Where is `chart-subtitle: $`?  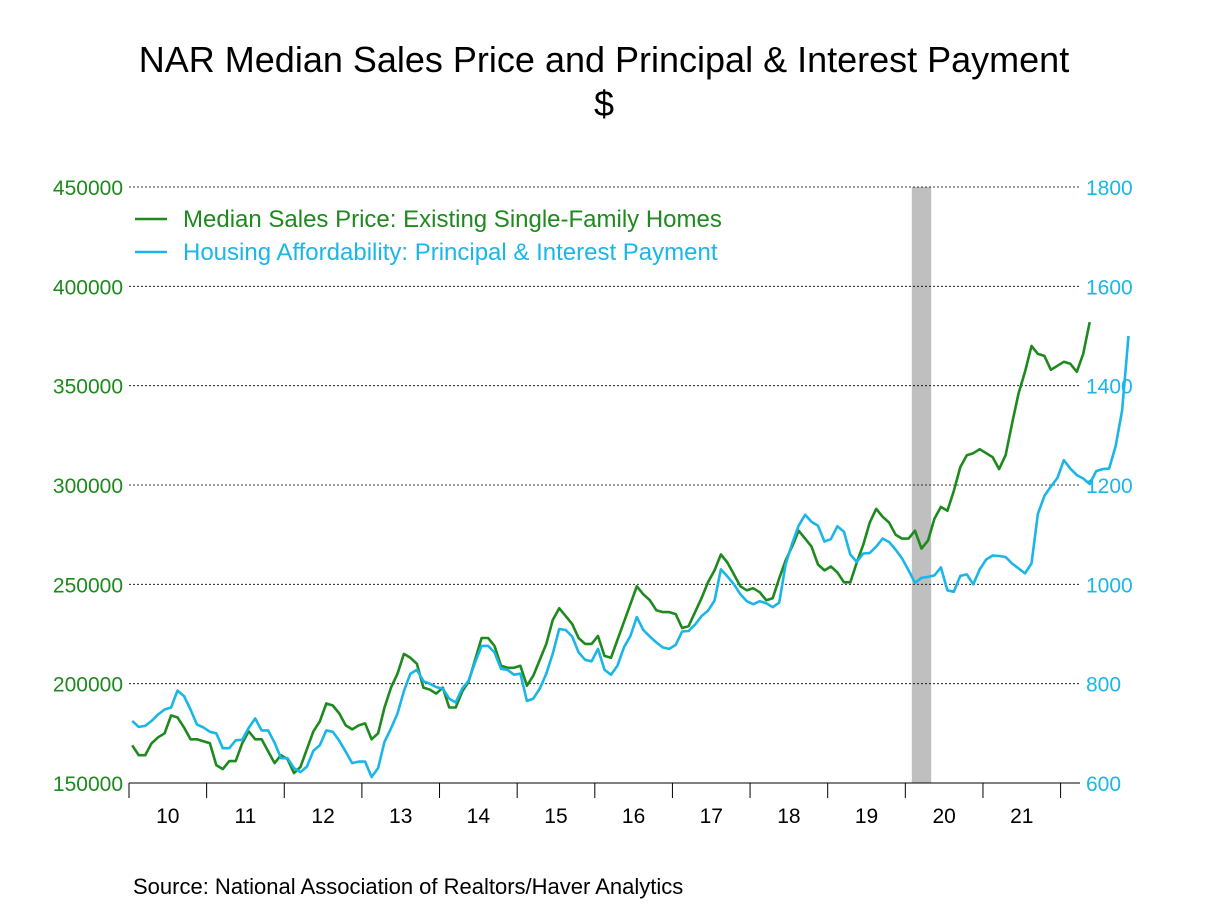 chart-subtitle: $ is located at coordinates (604, 103).